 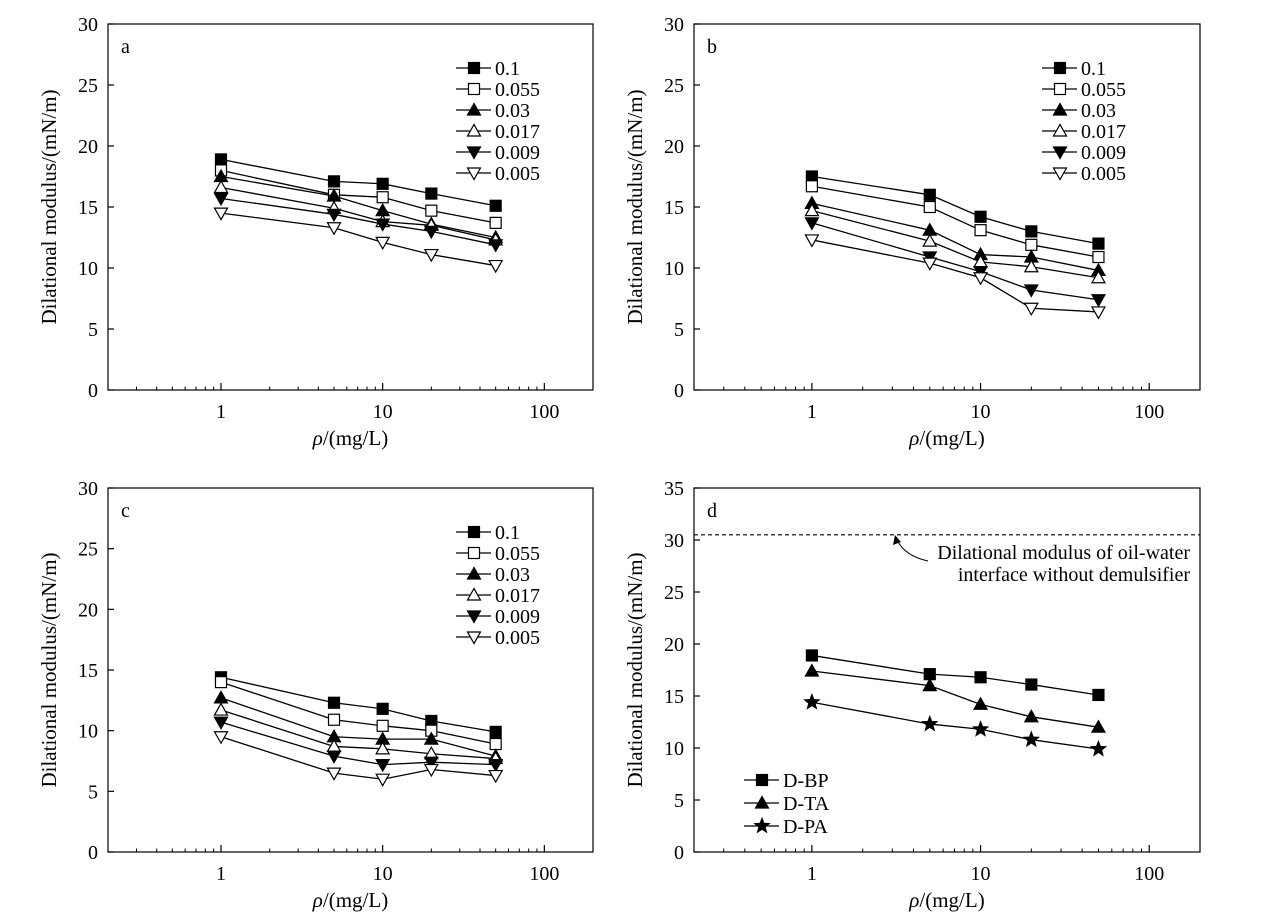 I want to click on y-tick-label: 10, so click(x=674, y=749).